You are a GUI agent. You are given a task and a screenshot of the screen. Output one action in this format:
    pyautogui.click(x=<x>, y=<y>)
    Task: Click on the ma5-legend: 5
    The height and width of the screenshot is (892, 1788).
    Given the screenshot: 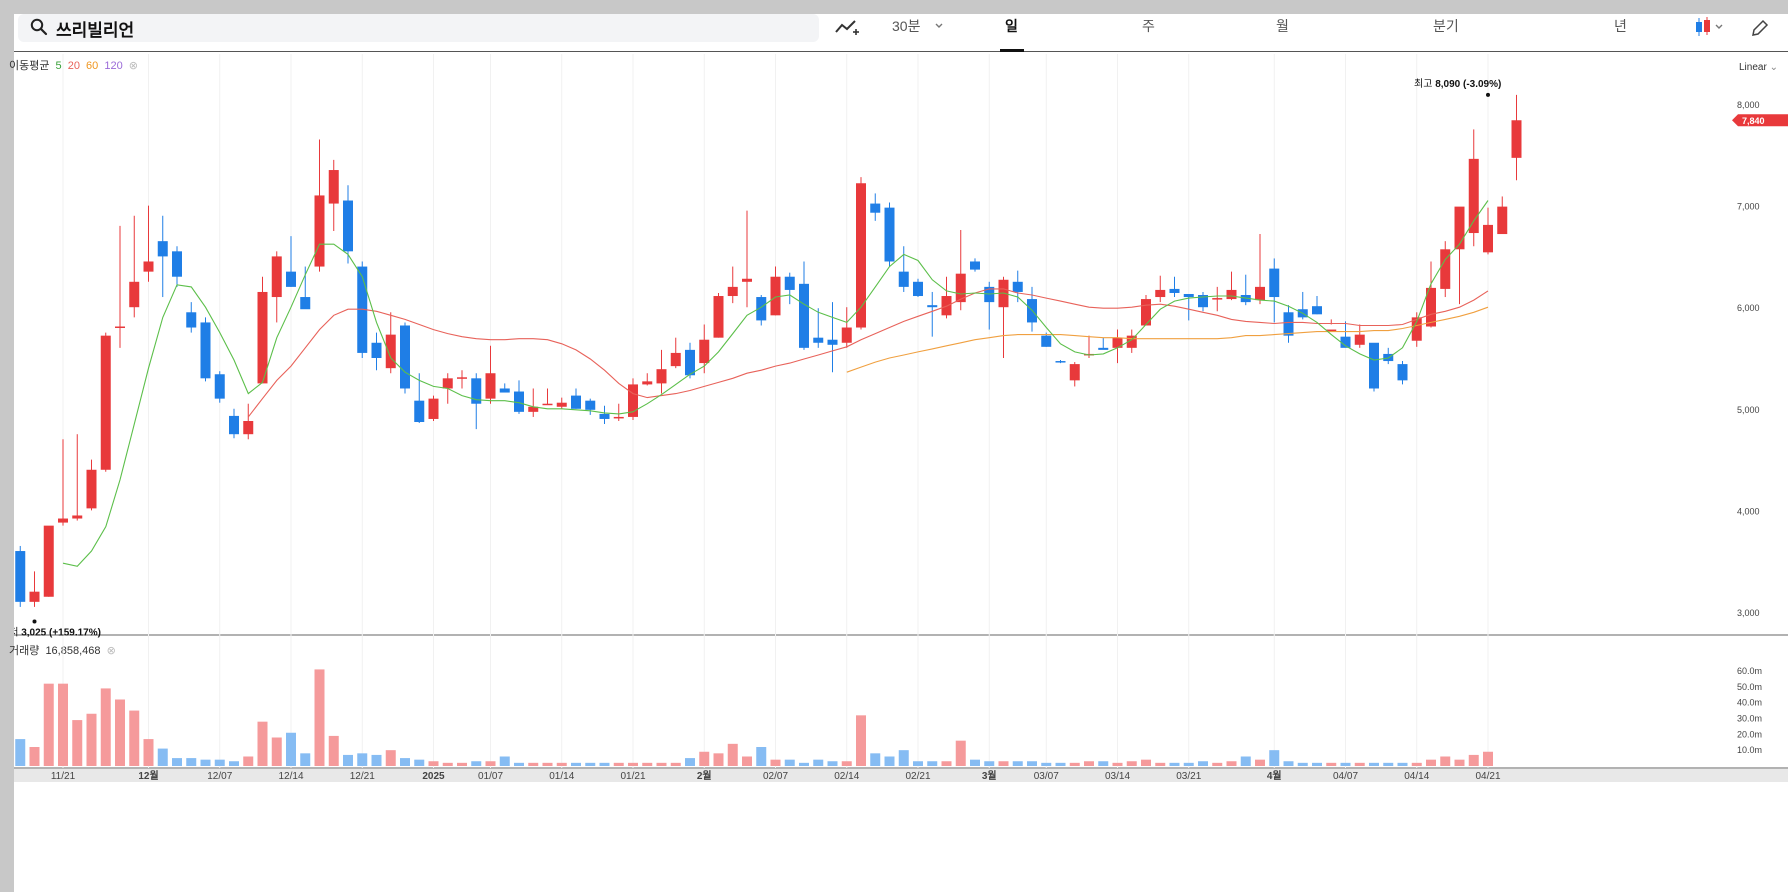 What is the action you would take?
    pyautogui.click(x=58, y=66)
    